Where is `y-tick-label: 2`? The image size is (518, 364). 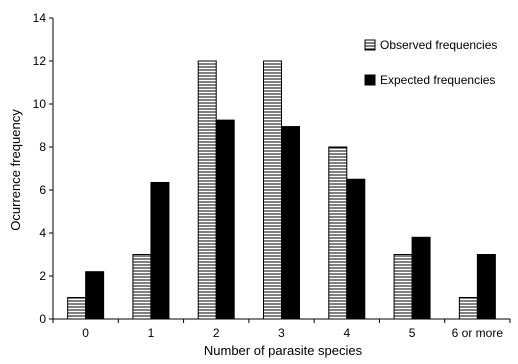
y-tick-label: 2 is located at coordinates (42, 276).